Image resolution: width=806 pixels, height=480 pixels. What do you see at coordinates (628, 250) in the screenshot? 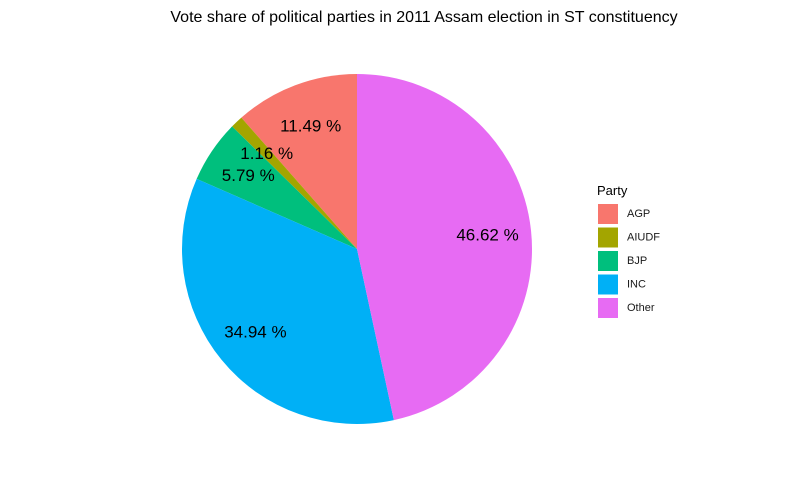
I see `legend: Party AGP AIUDF BJP INC Other` at bounding box center [628, 250].